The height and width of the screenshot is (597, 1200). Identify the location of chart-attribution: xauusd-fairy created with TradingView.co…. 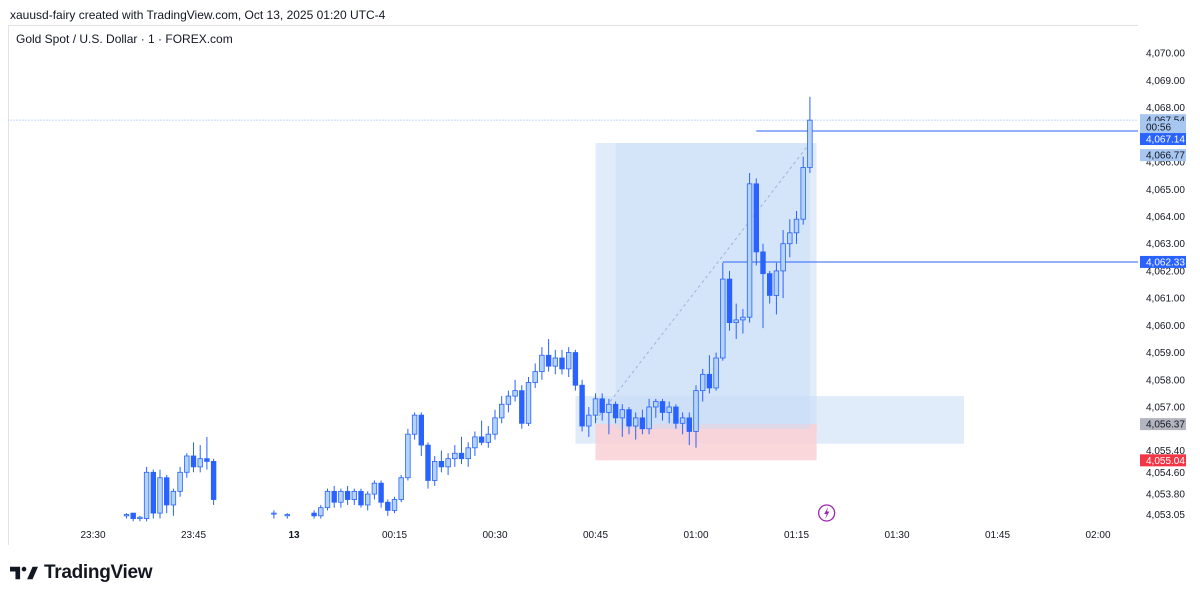
(198, 15).